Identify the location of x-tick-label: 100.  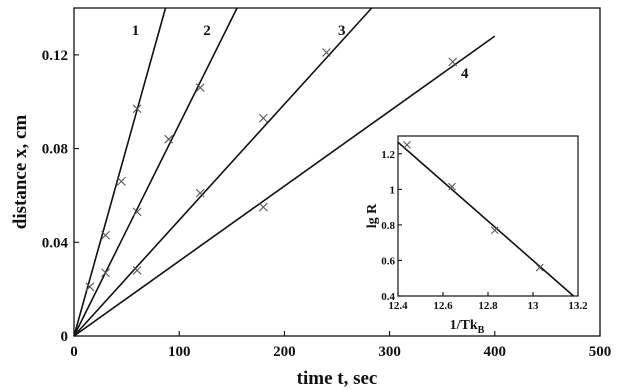
(179, 352).